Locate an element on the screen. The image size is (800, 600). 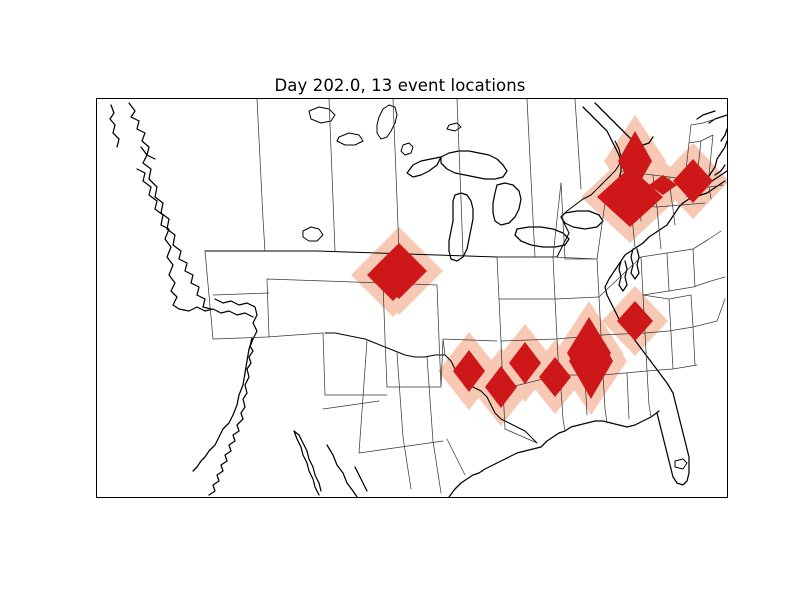
coastline-florida is located at coordinates (673, 439).